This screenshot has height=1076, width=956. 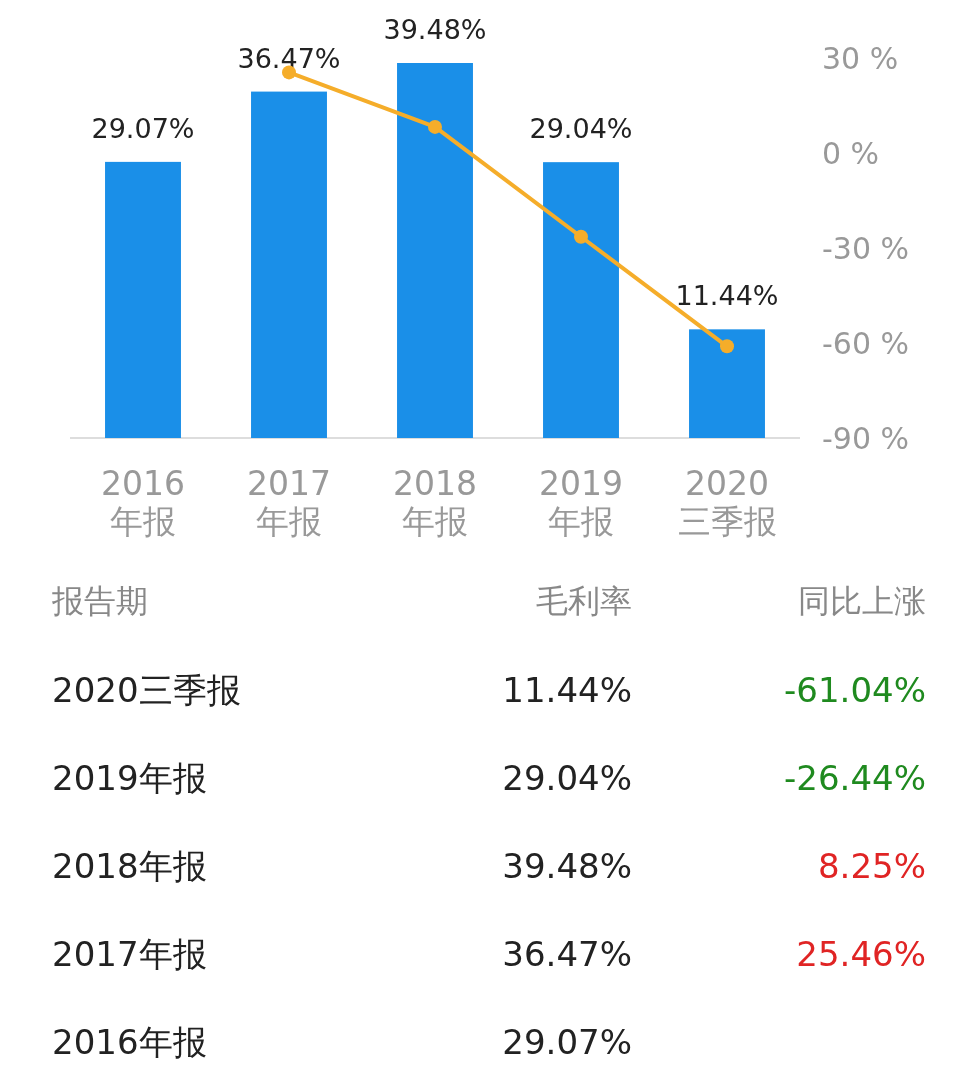 I want to click on data-label: 39.48%, so click(x=435, y=29).